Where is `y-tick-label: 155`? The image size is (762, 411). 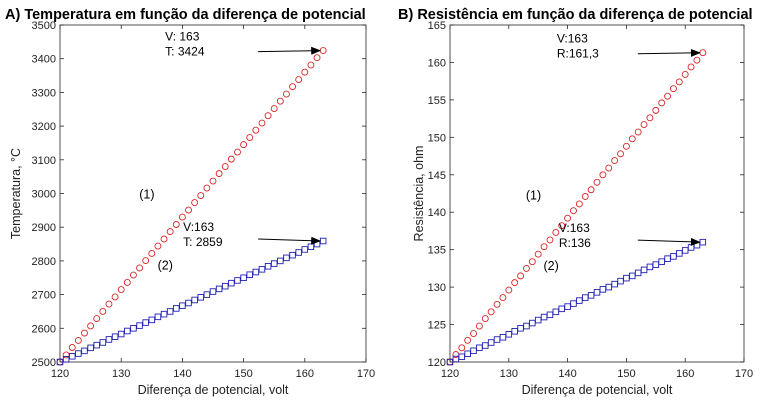 y-tick-label: 155 is located at coordinates (437, 101).